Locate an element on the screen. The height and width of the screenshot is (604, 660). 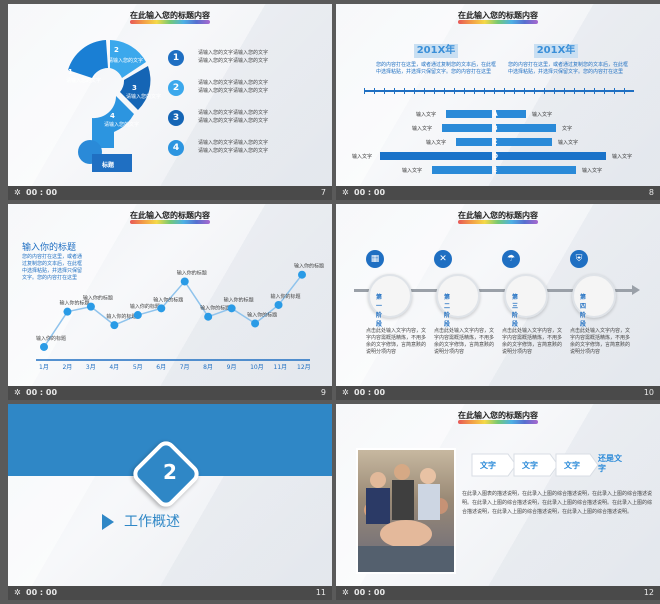
x-tick-label: 1月 is located at coordinates (44, 367).